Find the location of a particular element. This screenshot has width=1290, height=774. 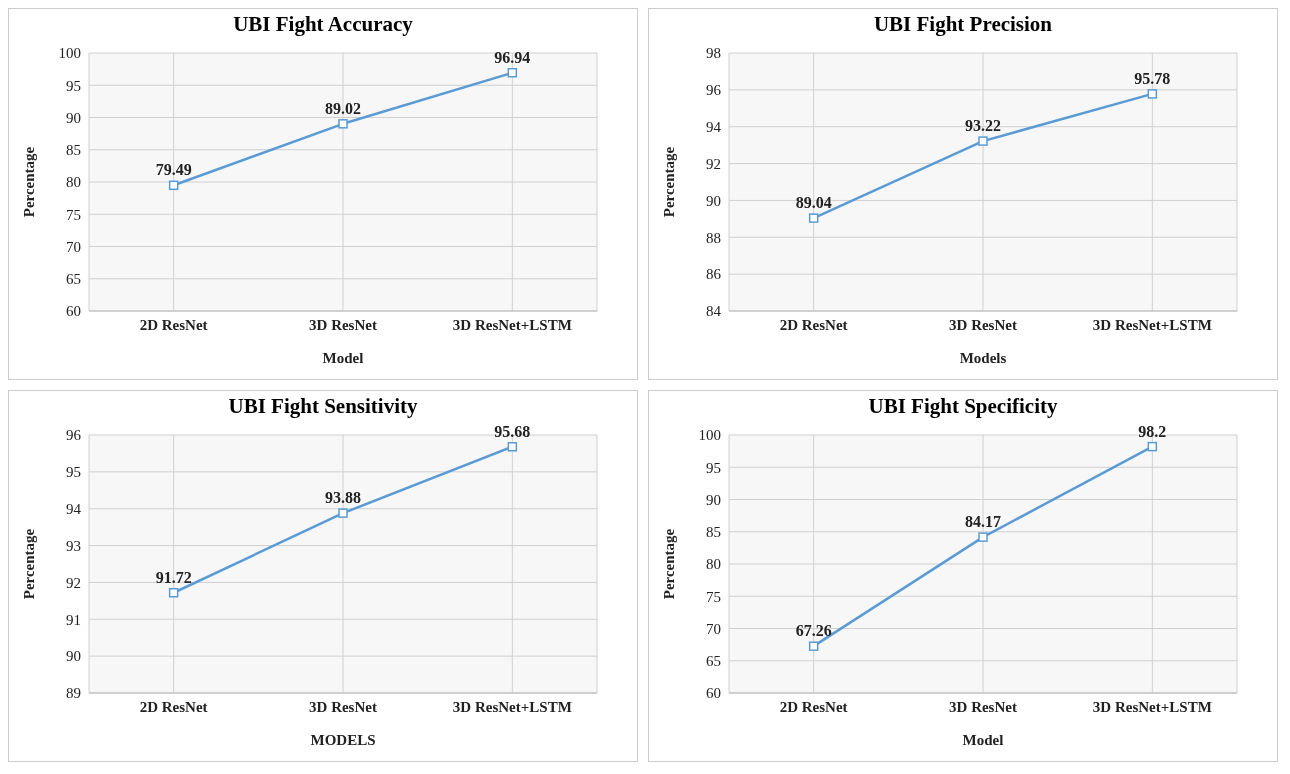

data-label: 98.2 is located at coordinates (1152, 431).